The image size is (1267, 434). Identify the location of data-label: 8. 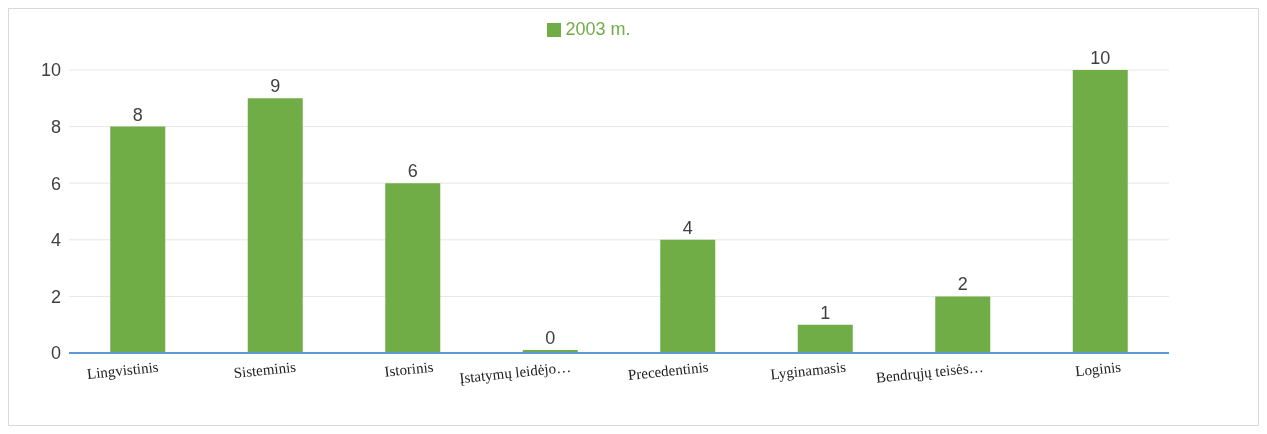
(137, 114).